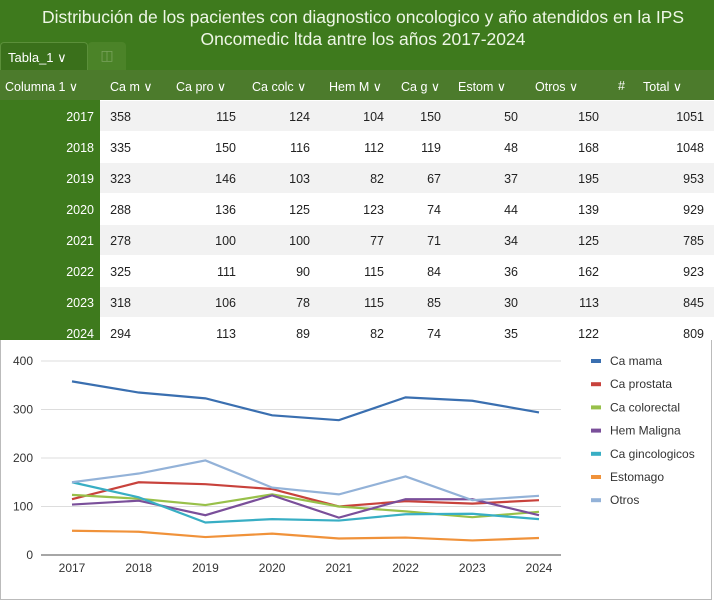  I want to click on value-cell: 335, so click(120, 148).